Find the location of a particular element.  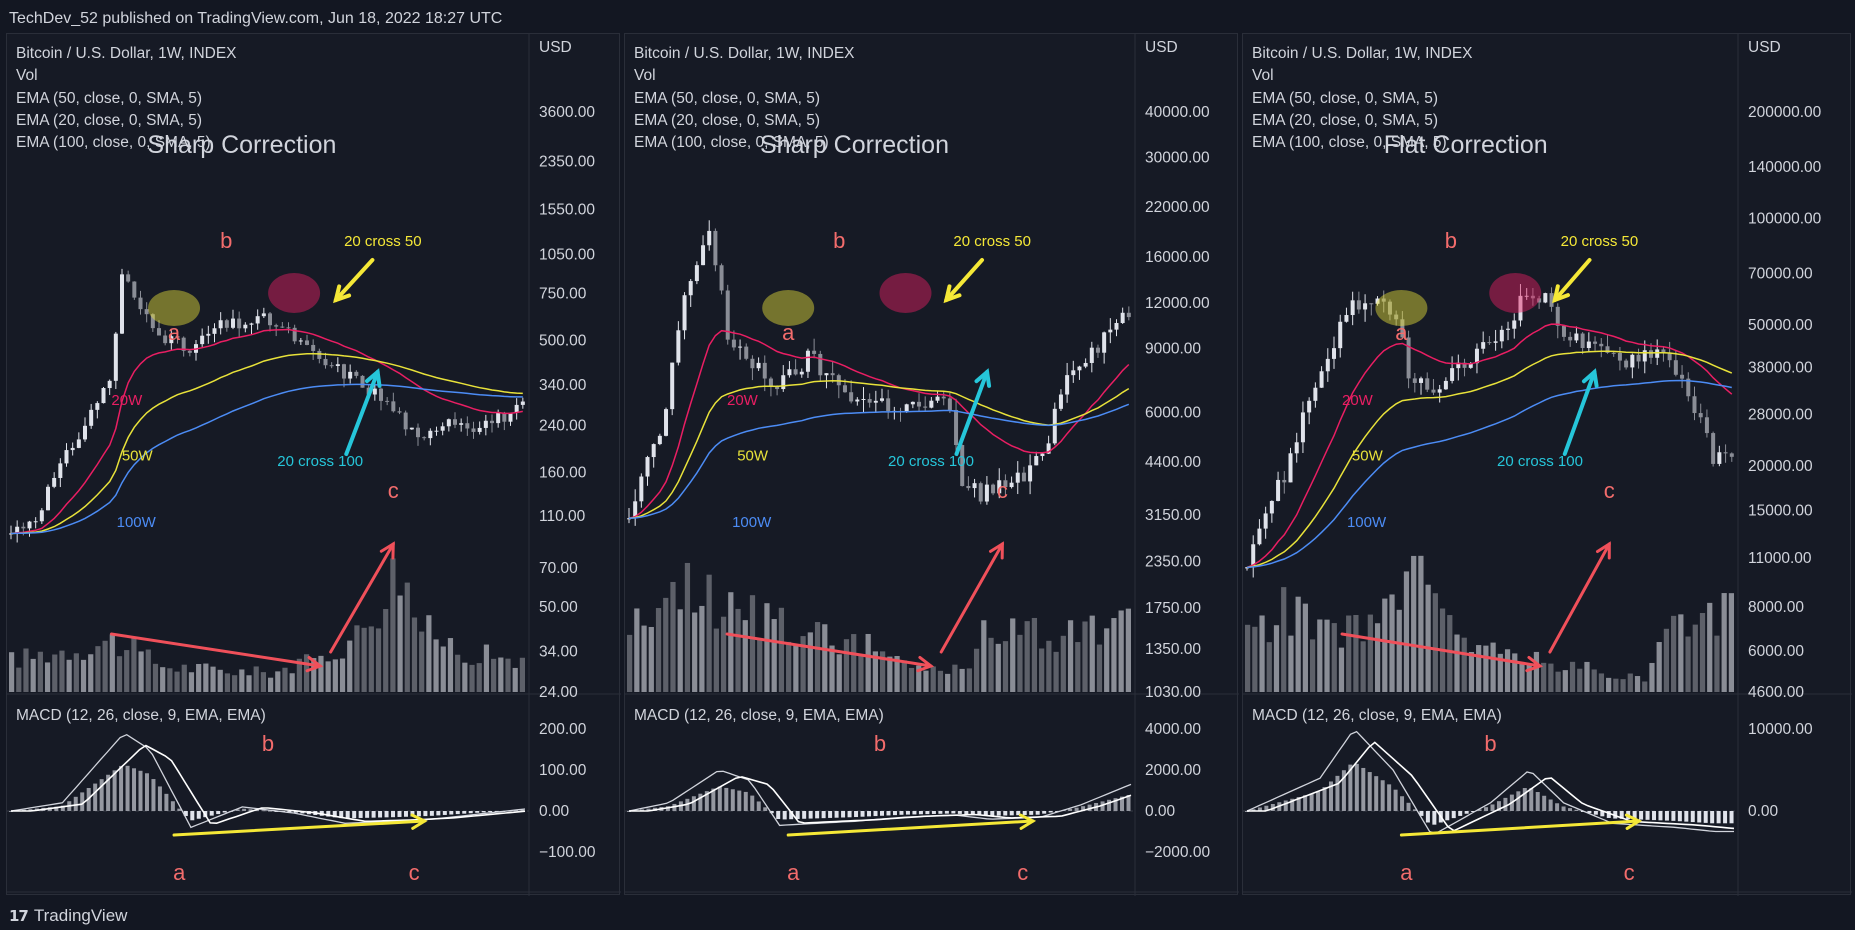

footer-brand: 17 TradingView is located at coordinates (68, 916).